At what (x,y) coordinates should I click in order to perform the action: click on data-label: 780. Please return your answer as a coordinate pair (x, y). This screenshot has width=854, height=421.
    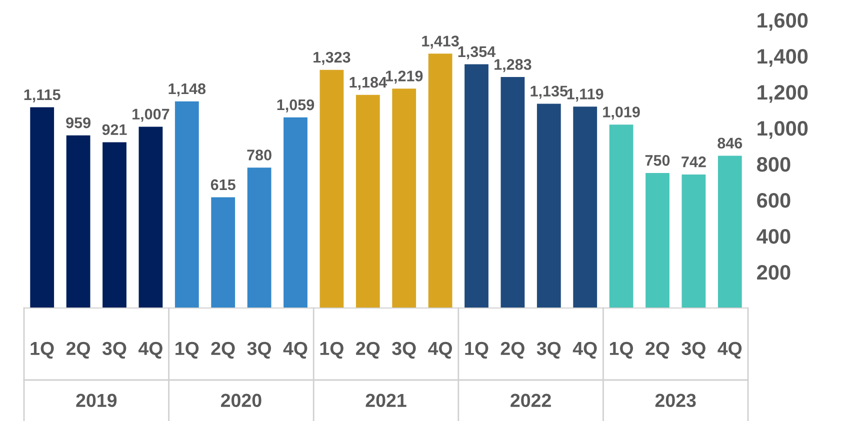
    Looking at the image, I should click on (259, 155).